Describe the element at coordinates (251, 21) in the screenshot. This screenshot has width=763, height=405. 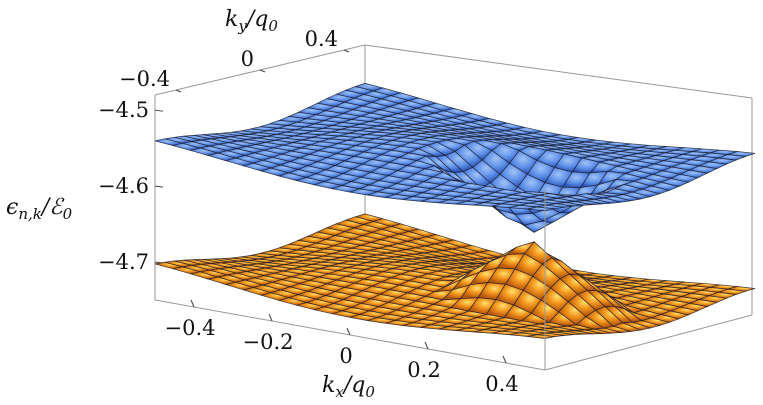
I see `y-axis-label: ky/q0` at that location.